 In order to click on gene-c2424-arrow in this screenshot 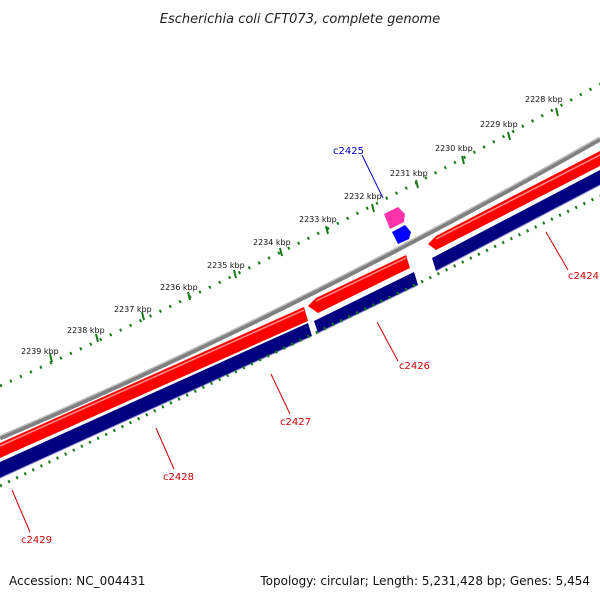, I will do `click(514, 200)`.